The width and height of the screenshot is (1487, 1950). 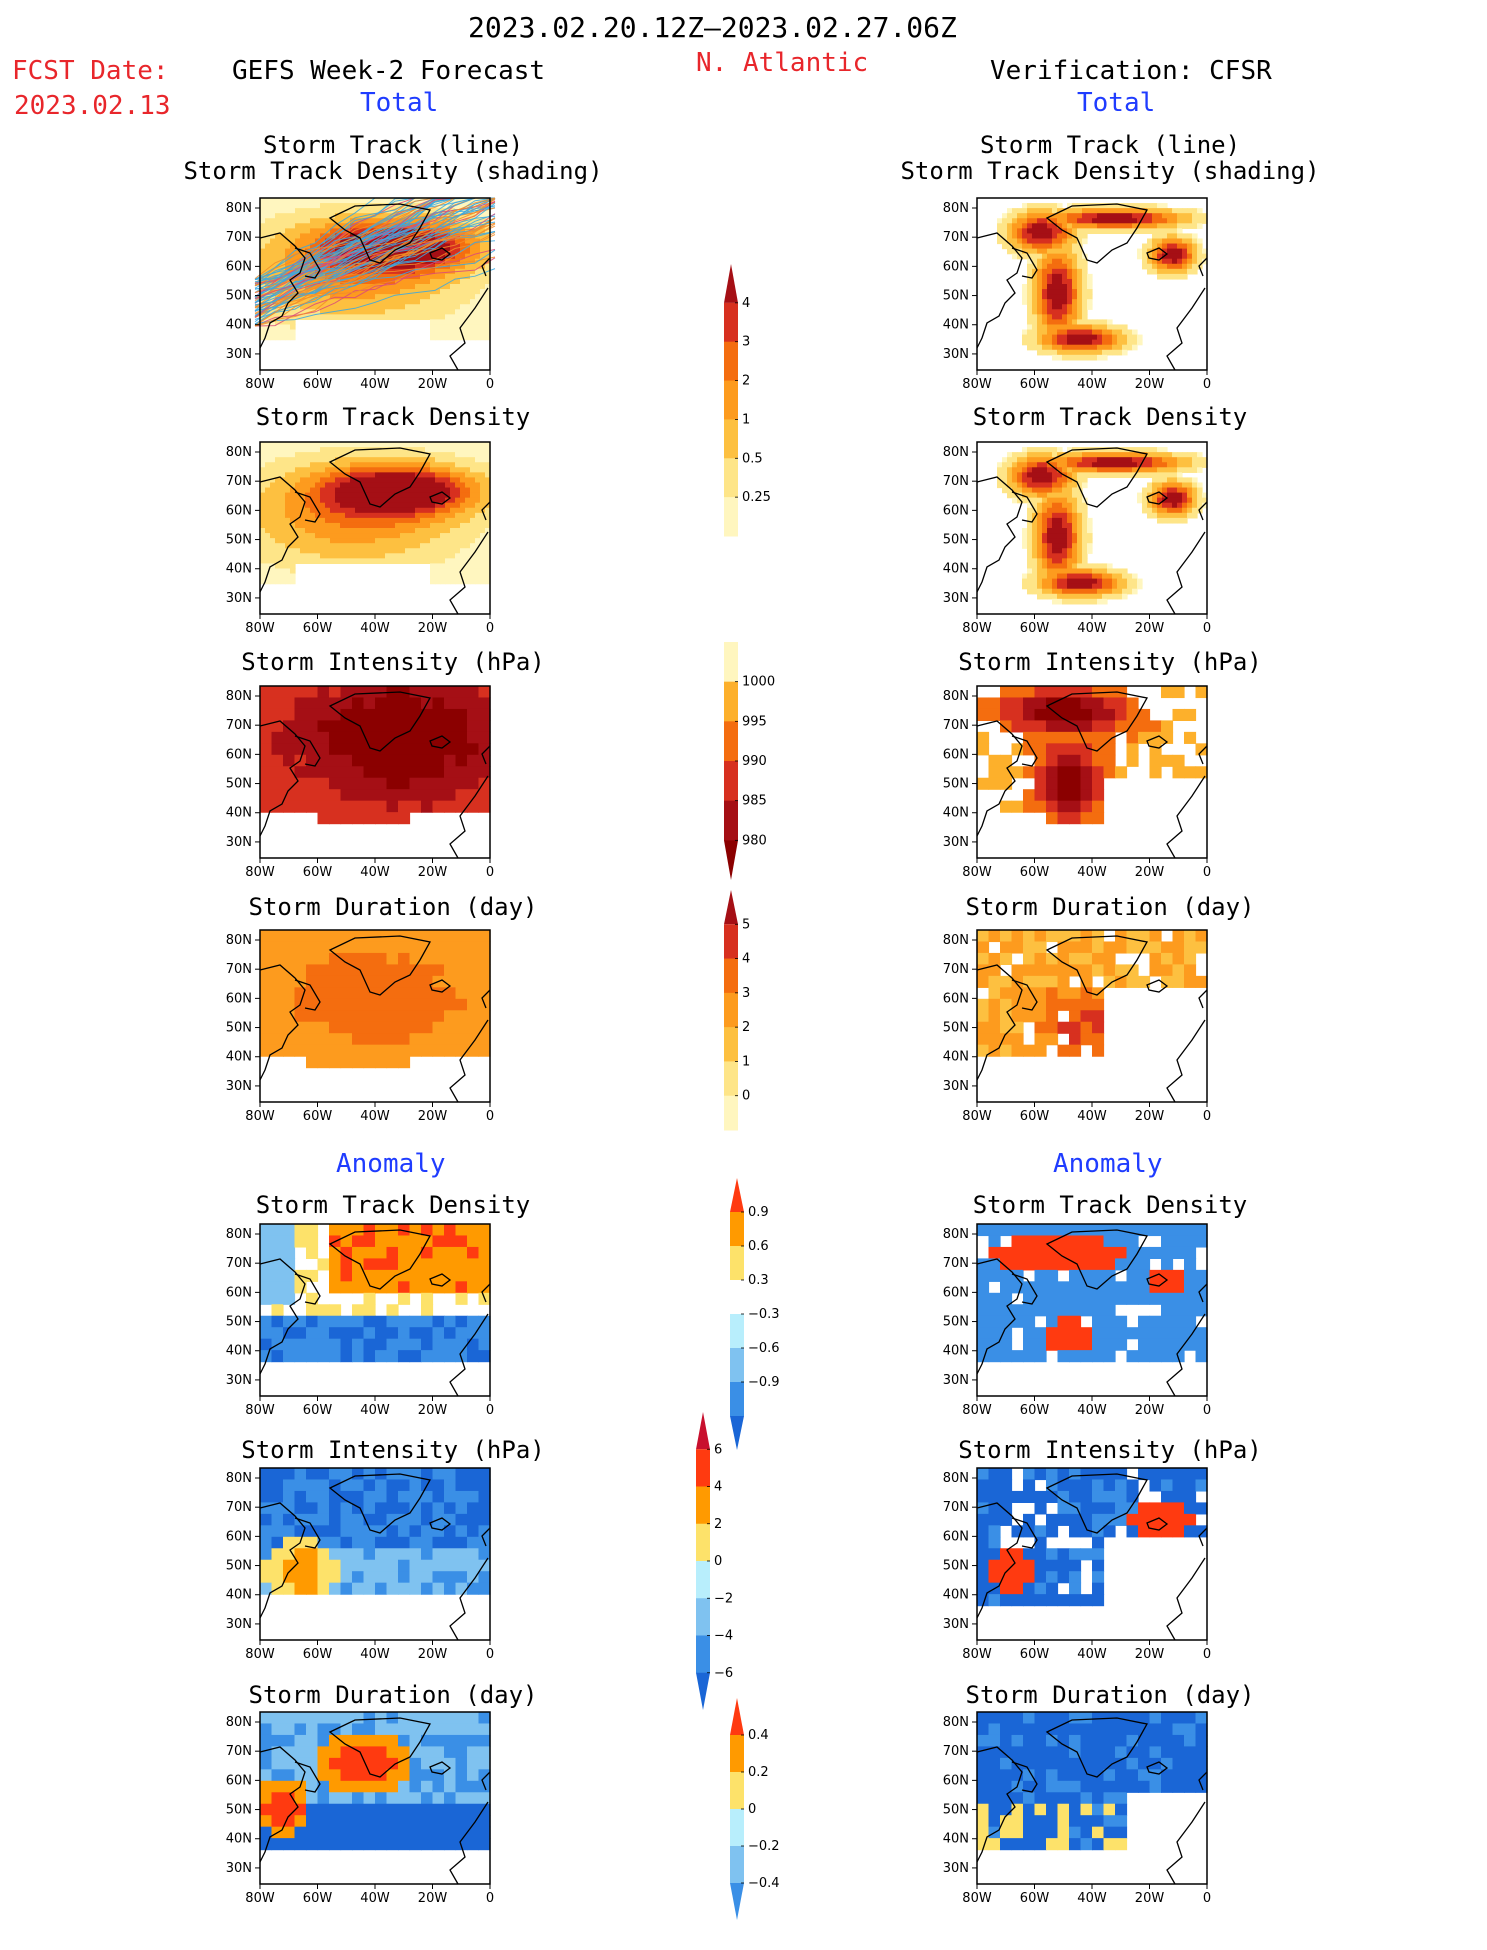 I want to click on y-tick-label: 50N, so click(x=239, y=784).